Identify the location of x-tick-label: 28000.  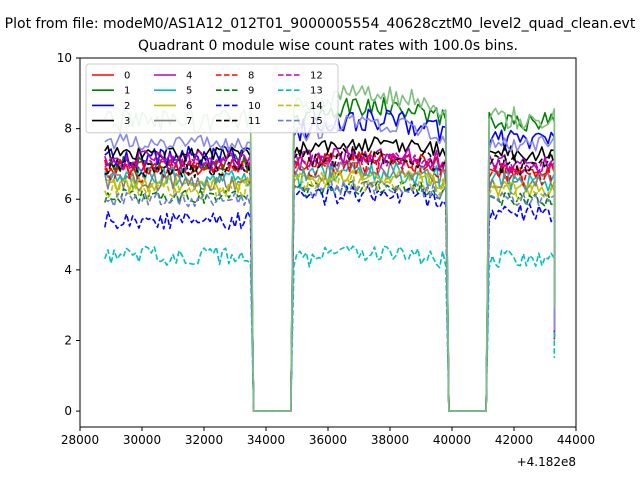
(80, 440).